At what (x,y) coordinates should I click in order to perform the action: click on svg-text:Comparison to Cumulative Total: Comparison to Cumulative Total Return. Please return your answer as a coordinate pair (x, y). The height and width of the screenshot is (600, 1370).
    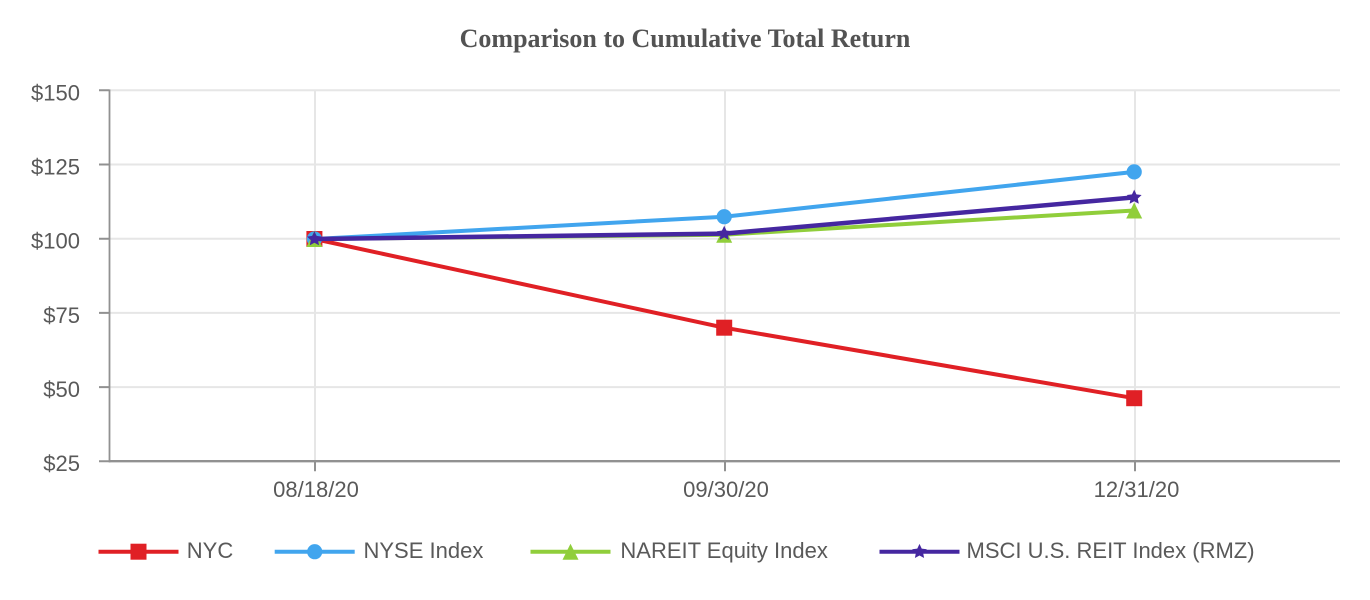
    Looking at the image, I should click on (685, 38).